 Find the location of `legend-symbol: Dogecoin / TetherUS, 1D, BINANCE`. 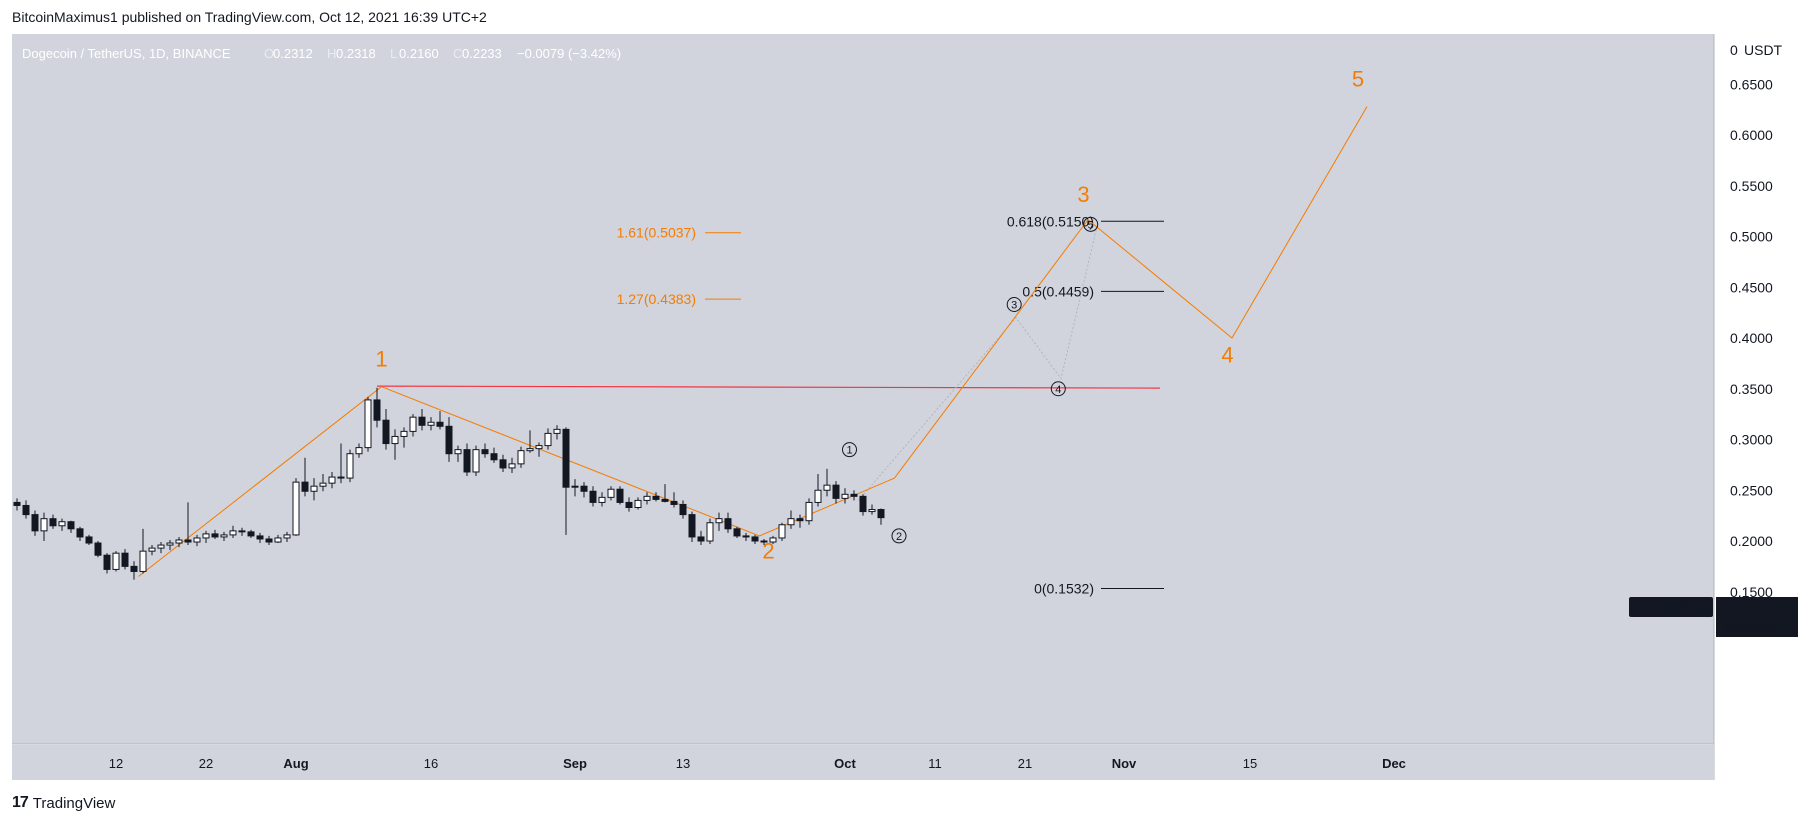

legend-symbol: Dogecoin / TetherUS, 1D, BINANCE is located at coordinates (126, 53).